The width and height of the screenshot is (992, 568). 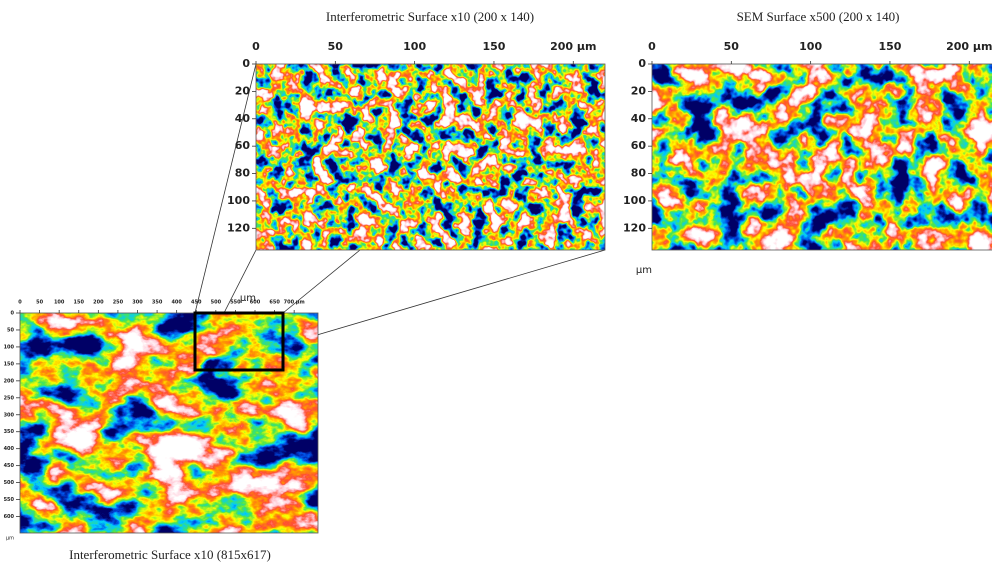 What do you see at coordinates (9, 432) in the screenshot?
I see `y-tick-label: 350` at bounding box center [9, 432].